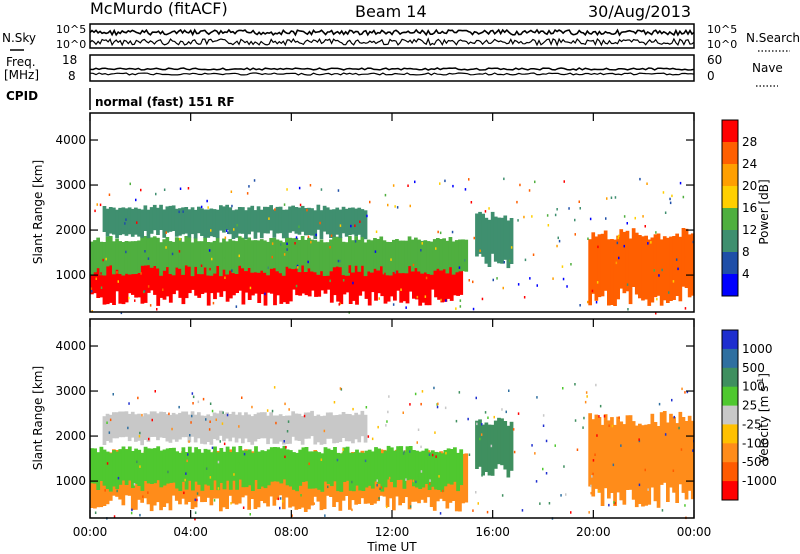 The image size is (800, 554). I want to click on cpid-value: normal (fast) 151 RF, so click(165, 102).